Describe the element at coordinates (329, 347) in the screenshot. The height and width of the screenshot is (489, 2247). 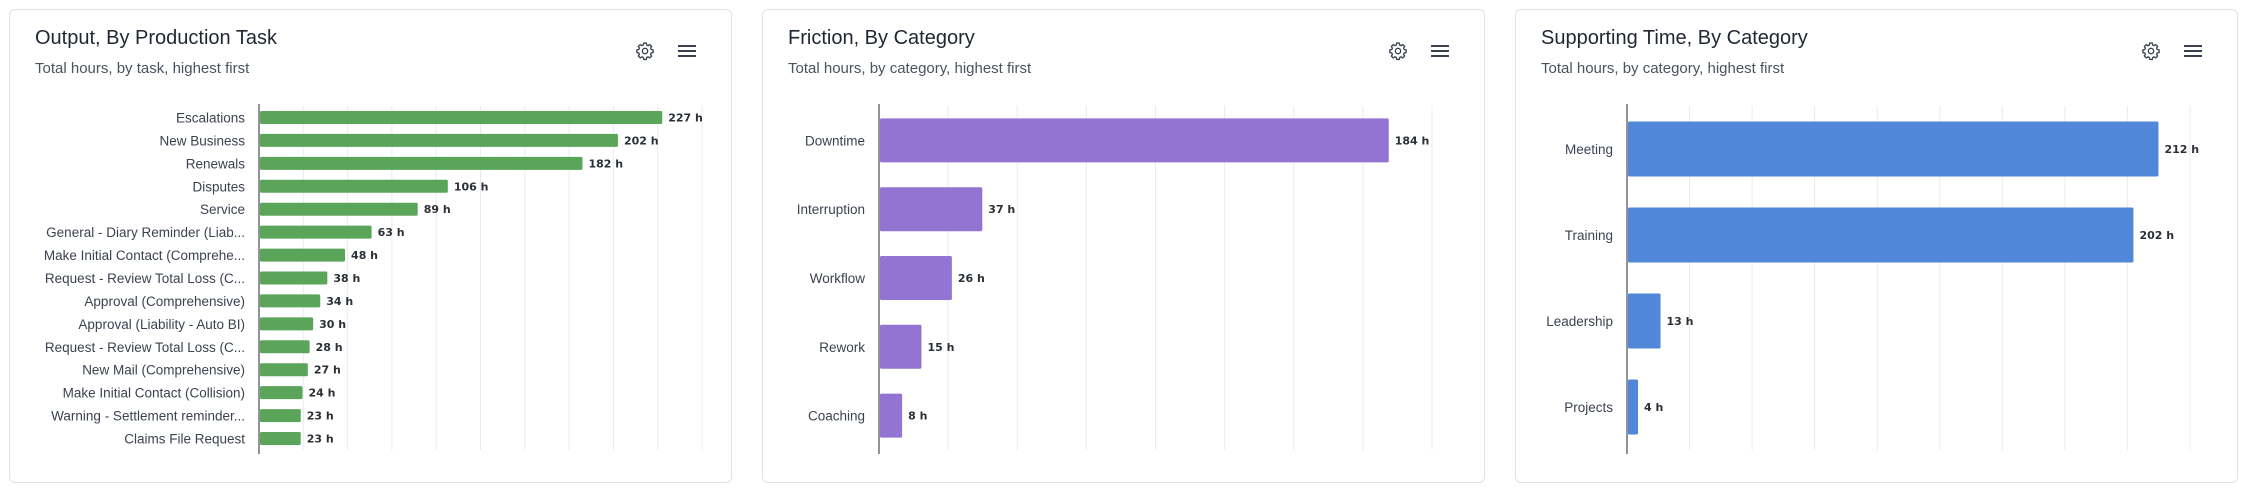
I see `value-label: 28 h` at that location.